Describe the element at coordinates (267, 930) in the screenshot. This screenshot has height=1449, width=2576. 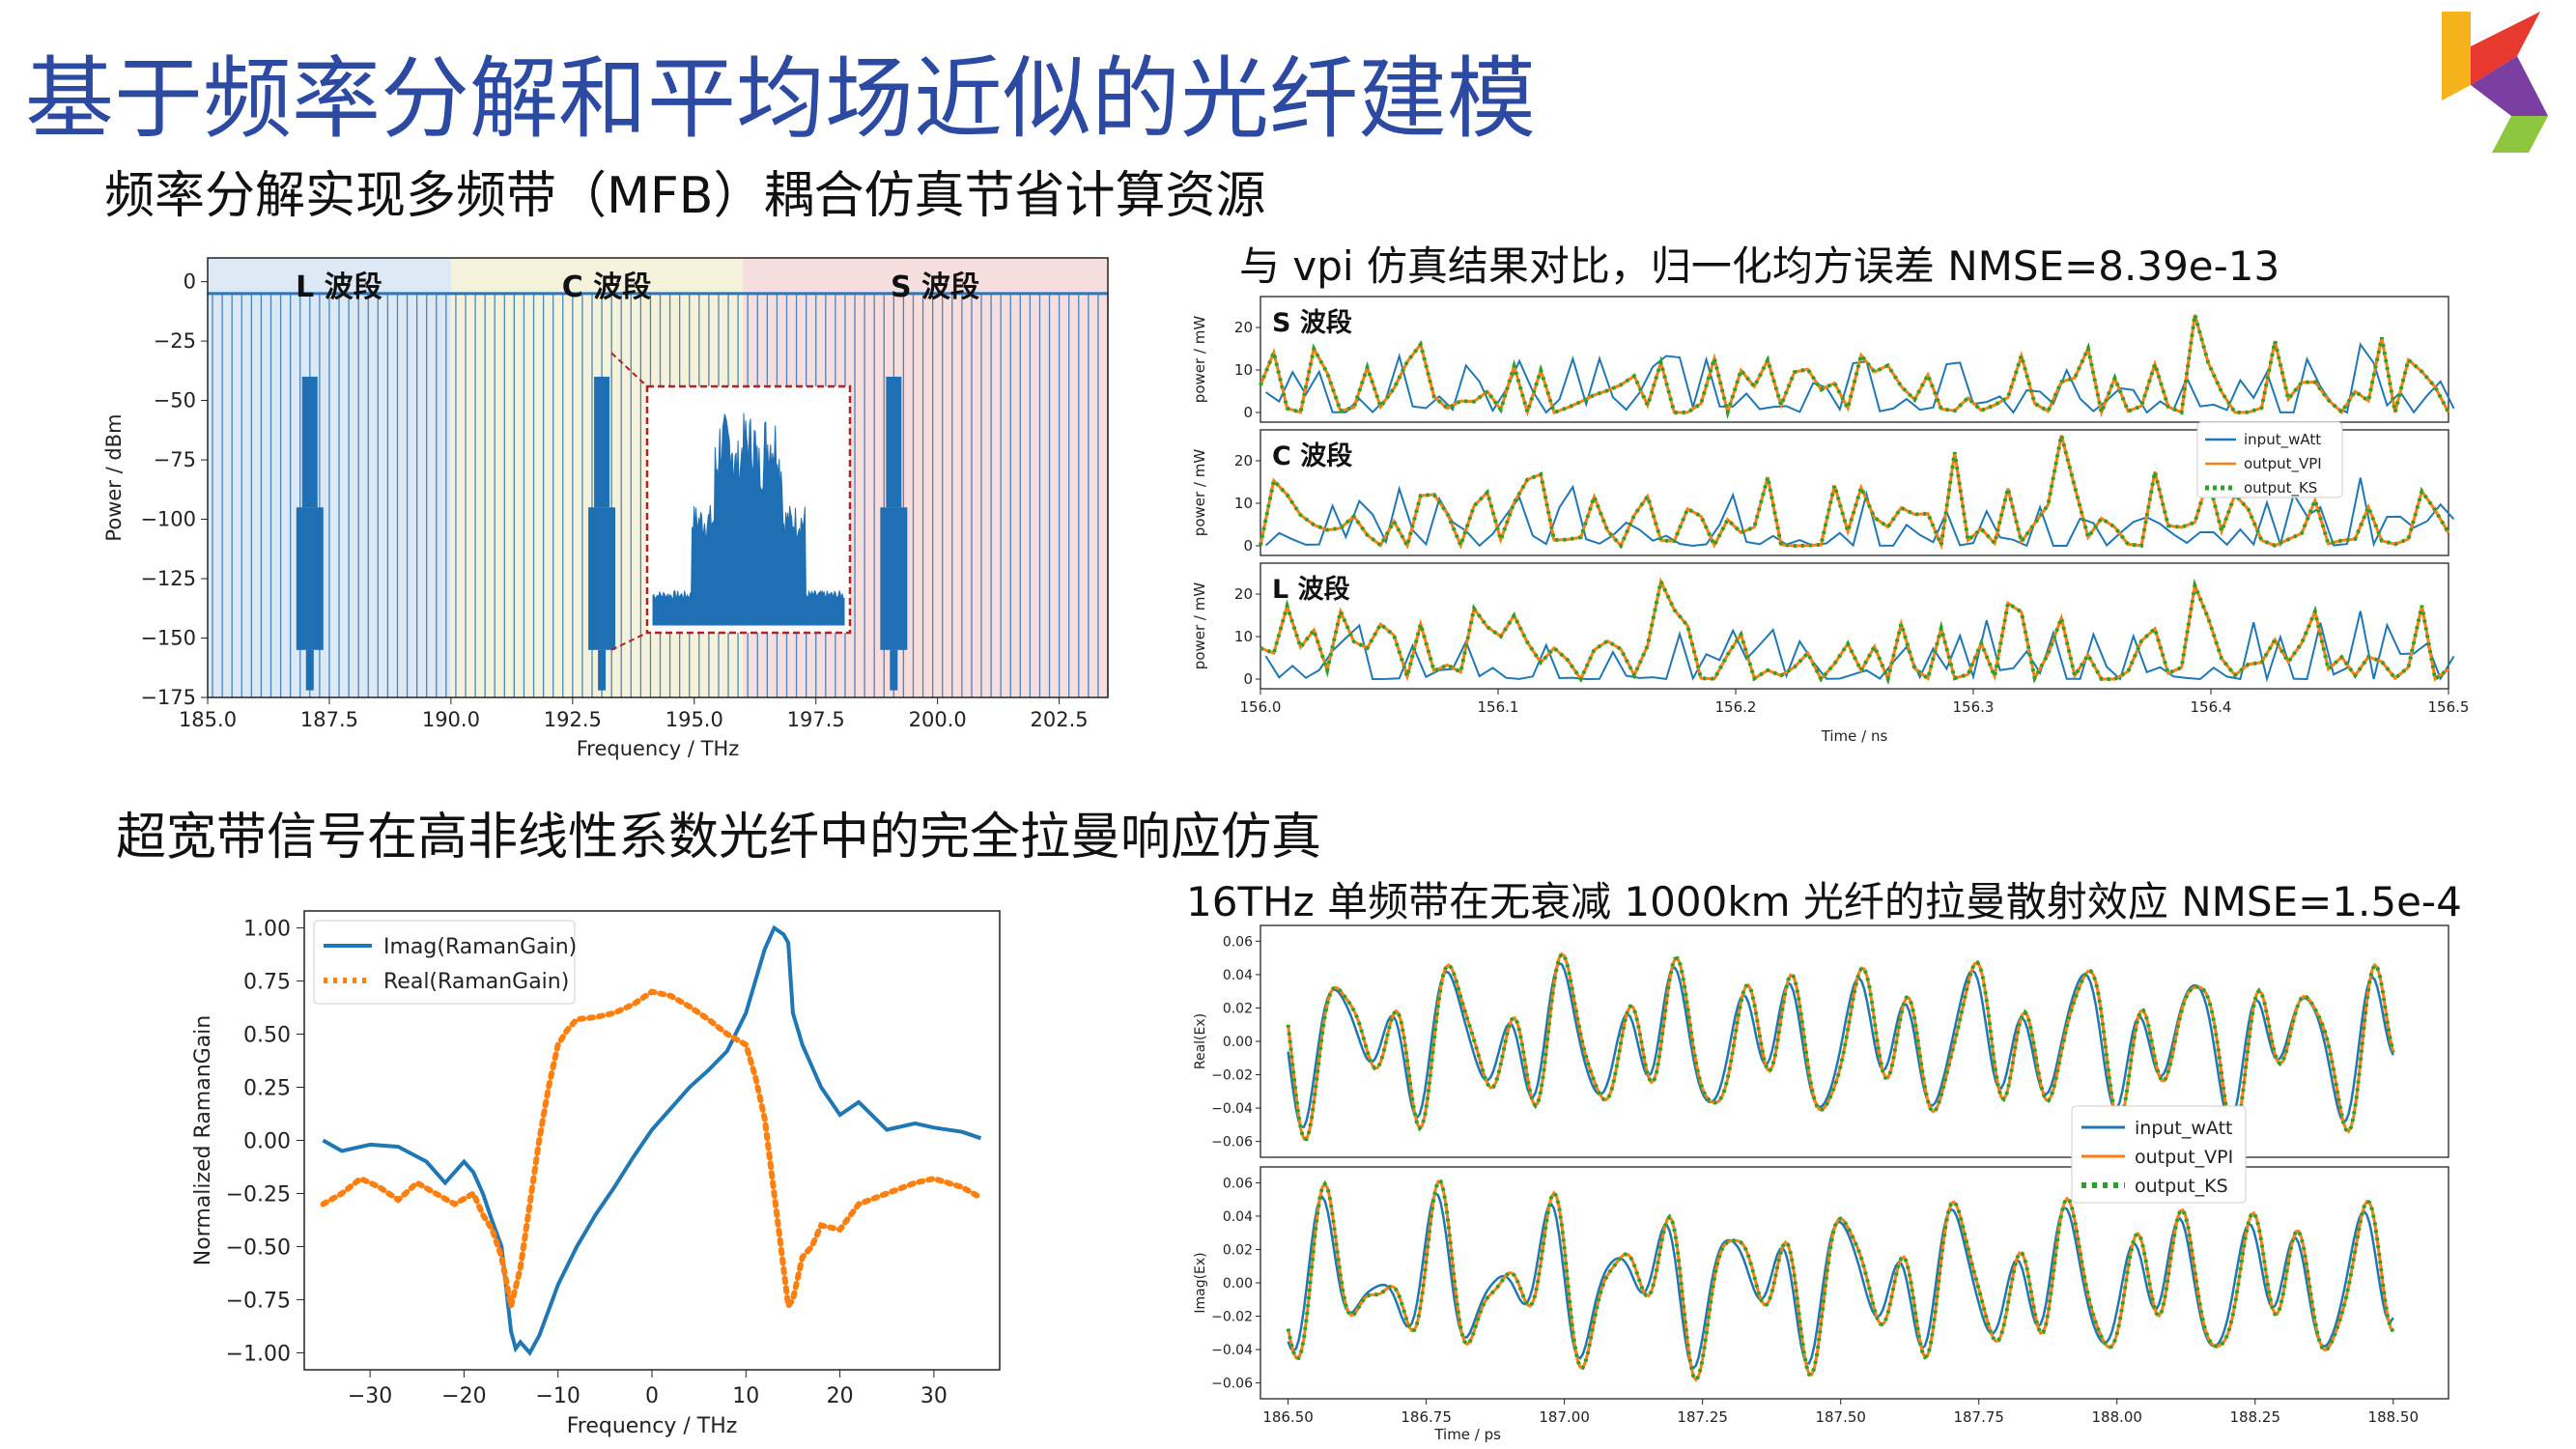
I see `y-tick-label: 1.00` at that location.